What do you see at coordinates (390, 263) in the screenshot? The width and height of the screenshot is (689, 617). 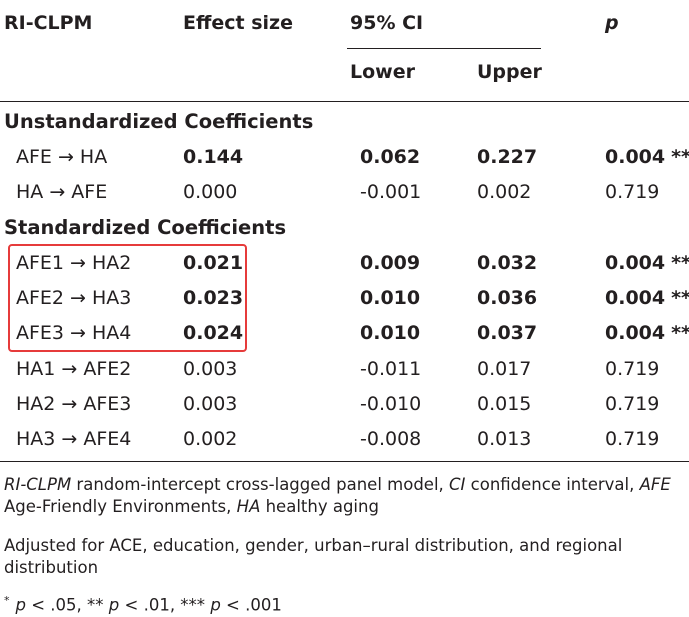 I see `row-ci-lower: 0.009` at bounding box center [390, 263].